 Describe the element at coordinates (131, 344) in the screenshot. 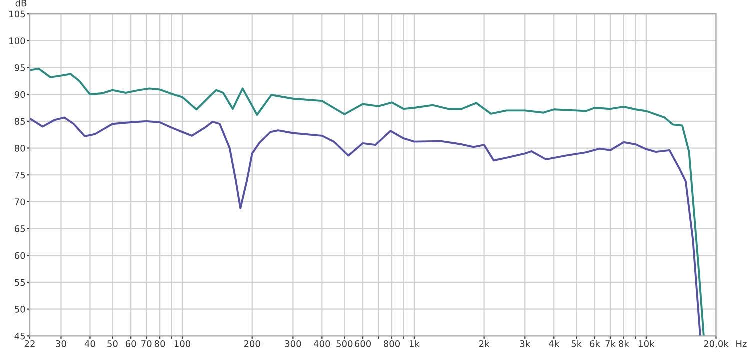

I see `x-tick-label: 60` at that location.